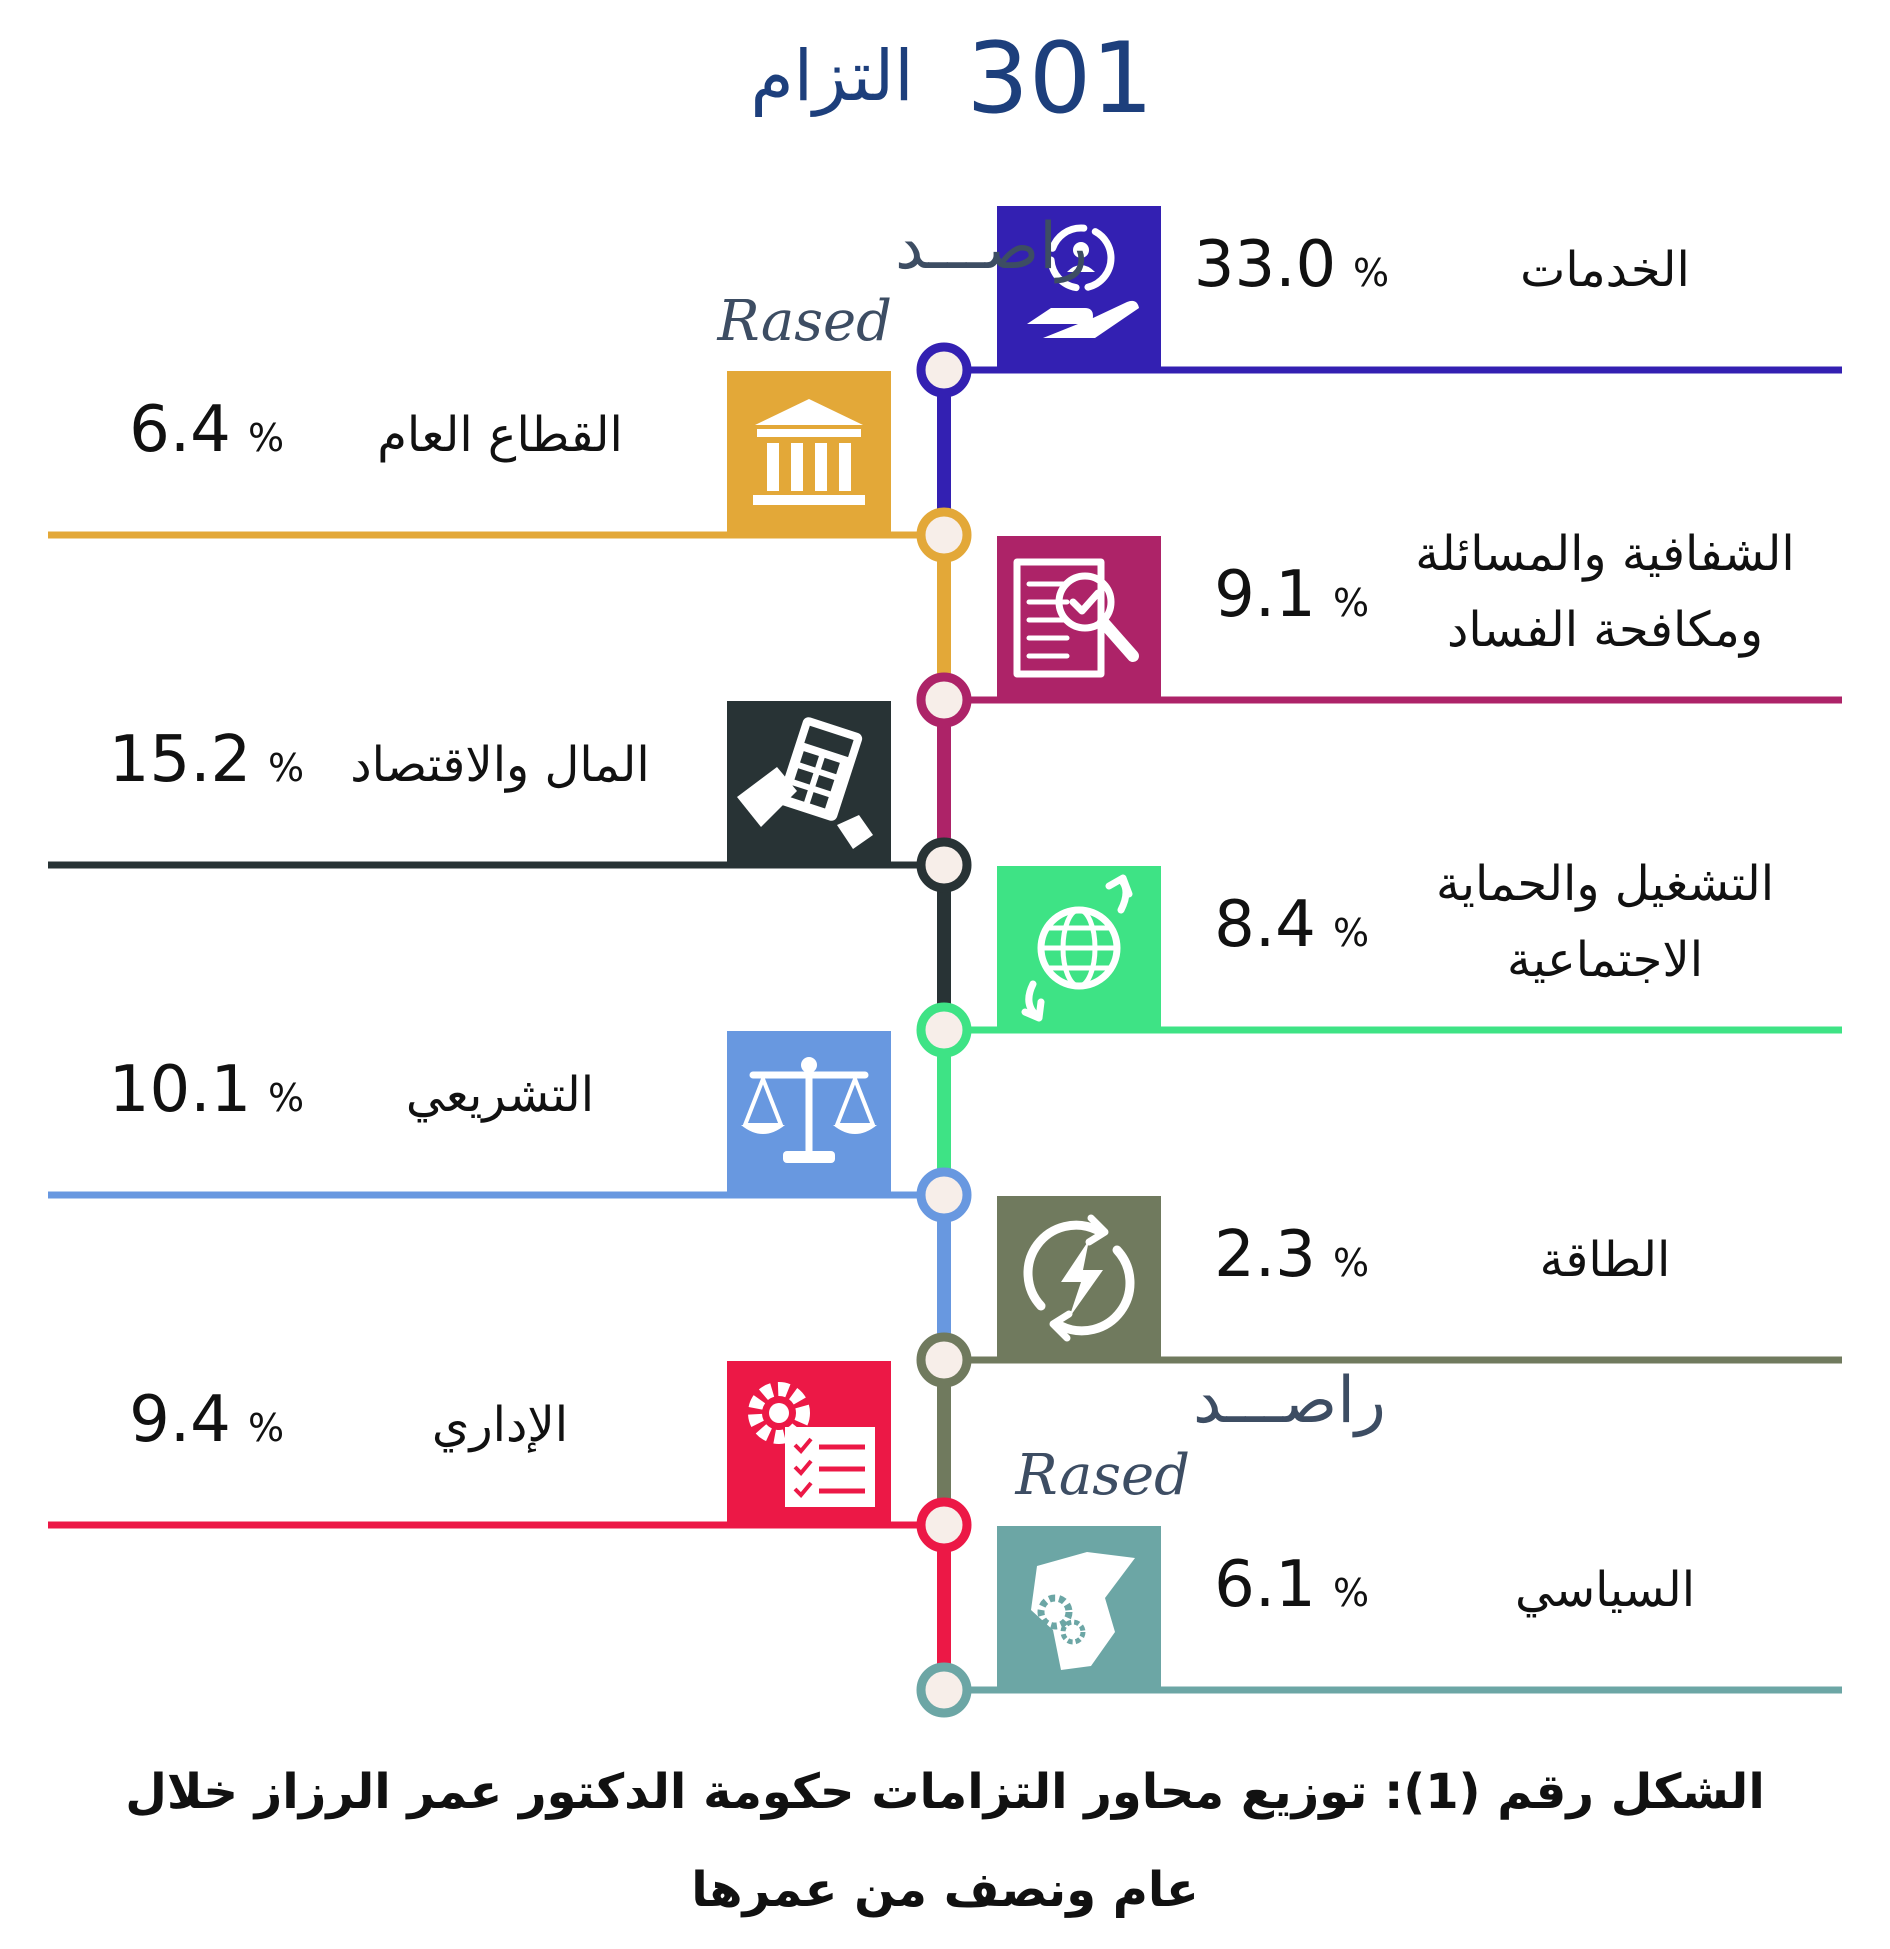 The height and width of the screenshot is (1949, 1890). I want to click on category-label: الاجتماعية, so click(1605, 960).